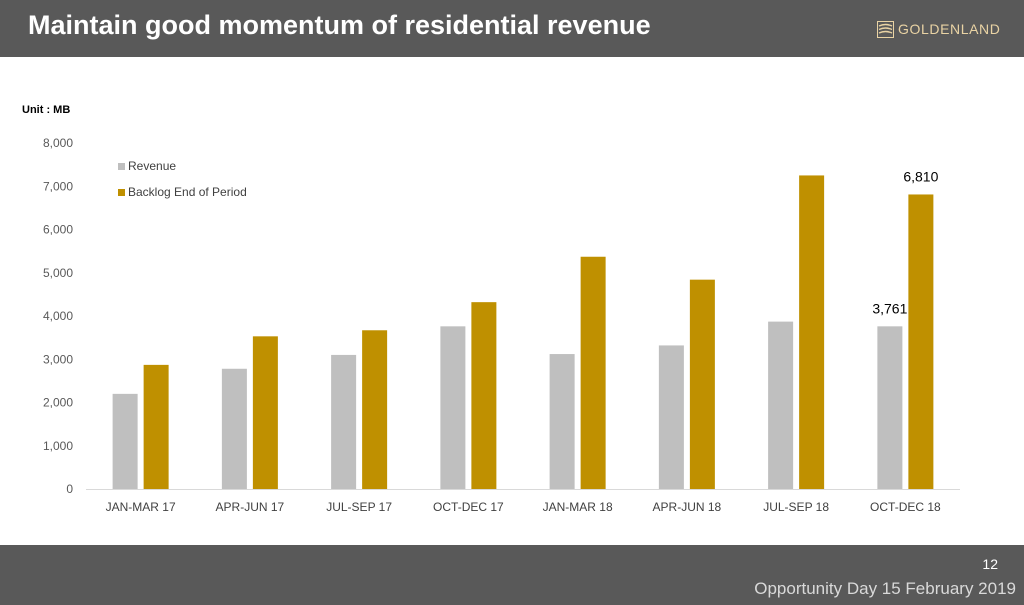 Image resolution: width=1024 pixels, height=605 pixels. Describe the element at coordinates (46, 110) in the screenshot. I see `unit-label: Unit : MB` at that location.